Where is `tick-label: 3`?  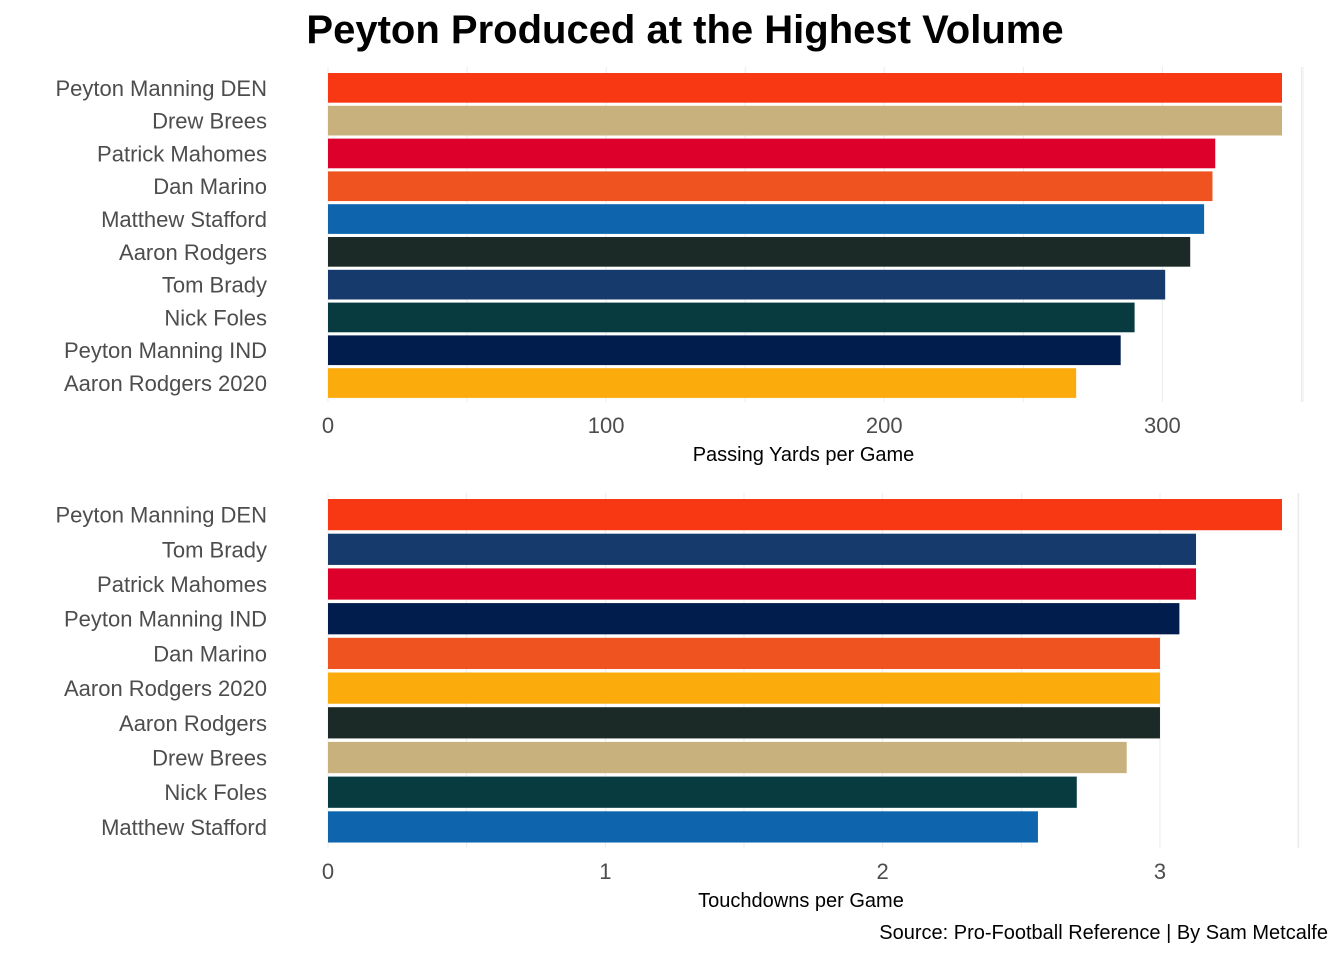
tick-label: 3 is located at coordinates (1160, 871).